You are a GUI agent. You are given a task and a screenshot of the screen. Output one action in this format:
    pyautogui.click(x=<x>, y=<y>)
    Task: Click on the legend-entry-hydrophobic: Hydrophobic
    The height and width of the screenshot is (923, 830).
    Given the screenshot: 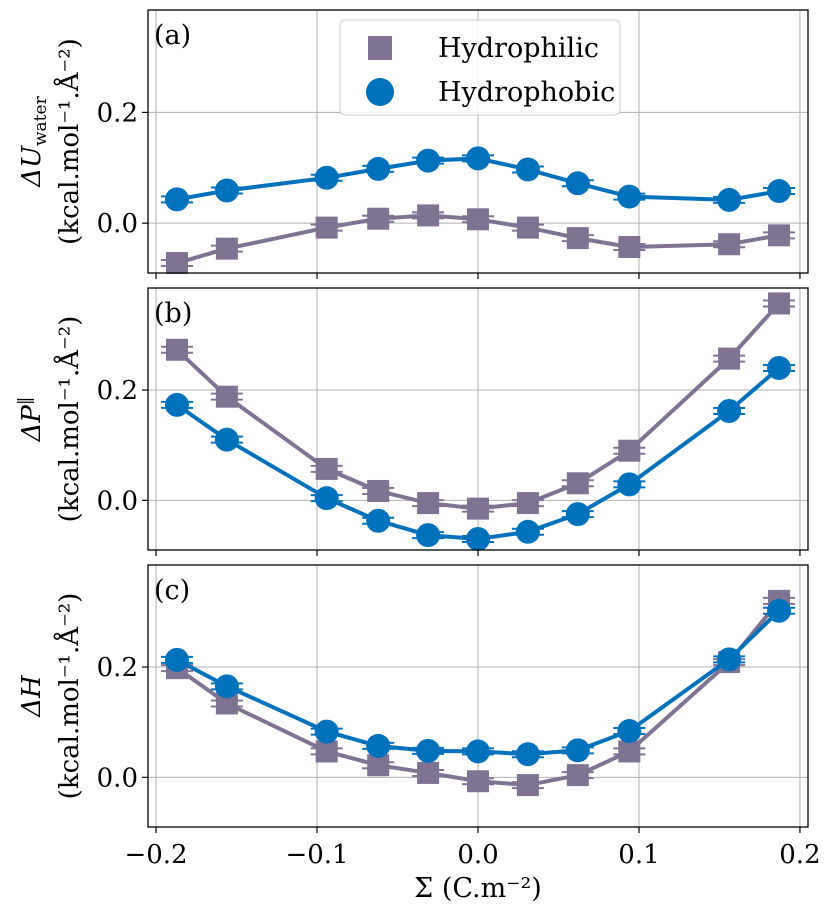 What is the action you would take?
    pyautogui.click(x=490, y=92)
    